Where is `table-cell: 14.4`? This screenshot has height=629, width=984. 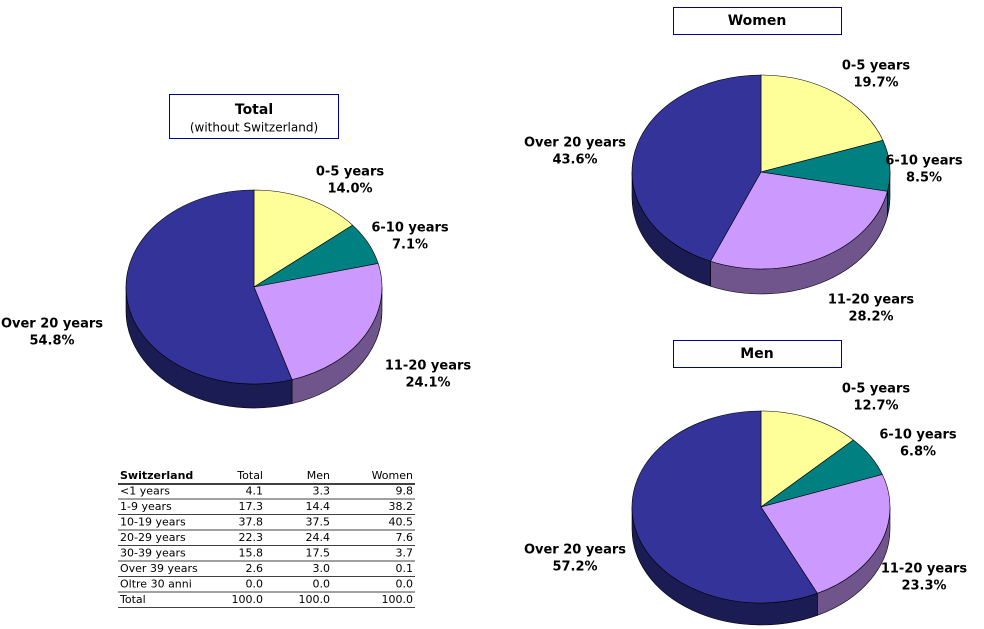
table-cell: 14.4 is located at coordinates (318, 506).